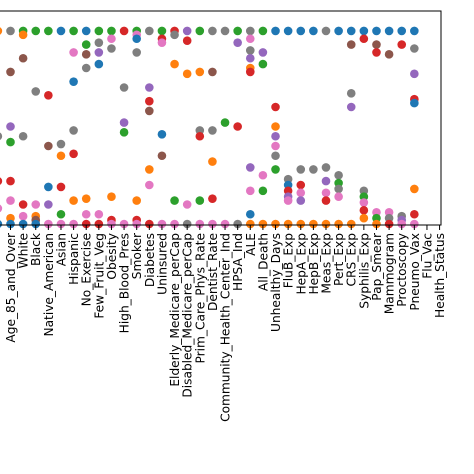 Image resolution: width=474 pixels, height=474 pixels. Describe the element at coordinates (238, 262) in the screenshot. I see `x-tick-label: HPSA_Ind` at that location.